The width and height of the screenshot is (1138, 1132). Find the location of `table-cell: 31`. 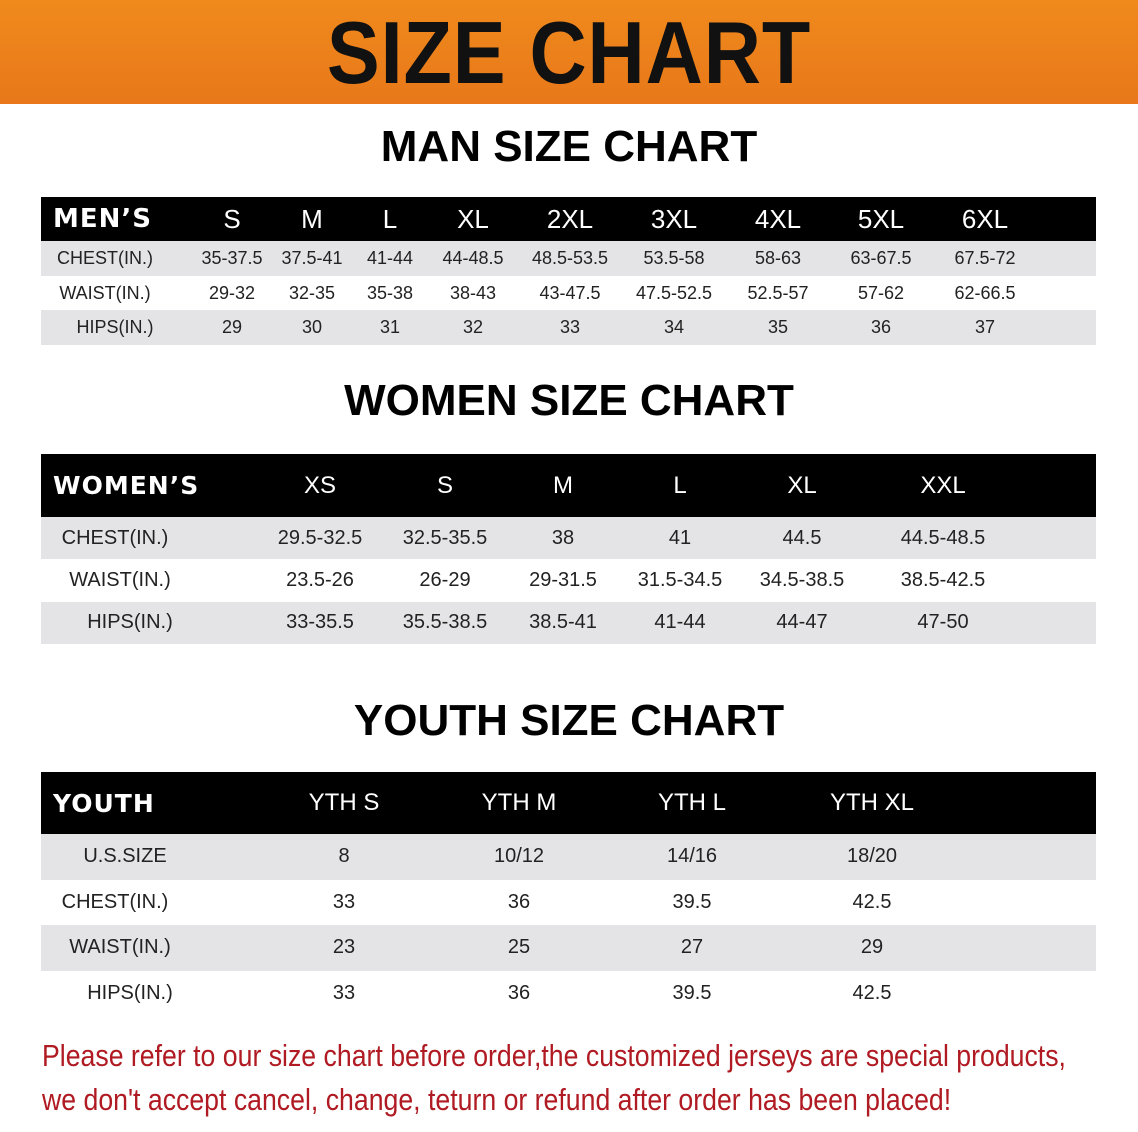

table-cell: 31 is located at coordinates (390, 327).